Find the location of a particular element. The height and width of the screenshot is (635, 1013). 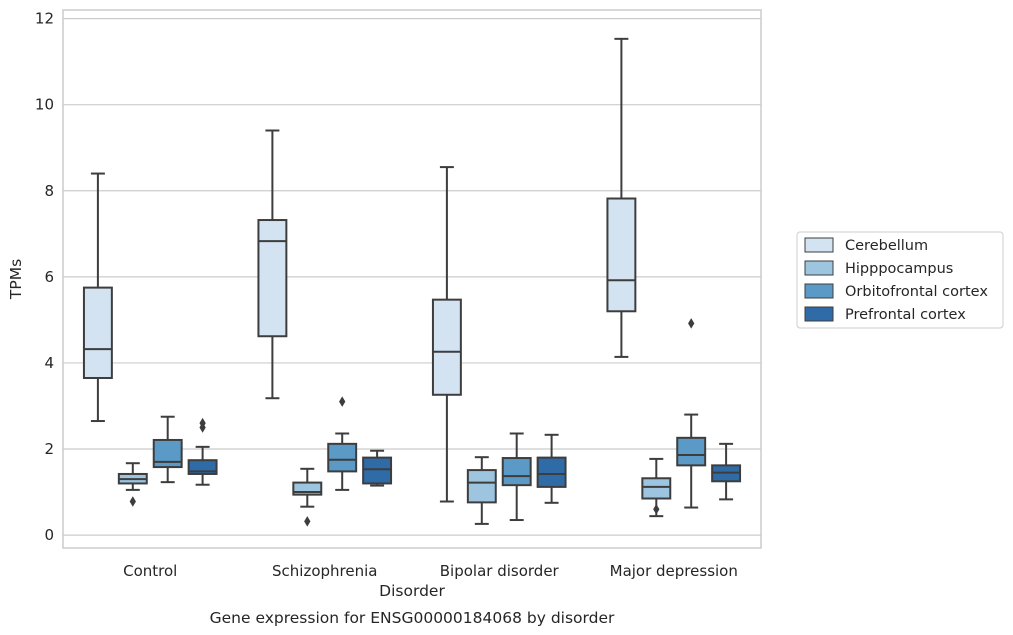

y-tick-labels: 0 2 4 6 8 10 12 is located at coordinates (44, 277).